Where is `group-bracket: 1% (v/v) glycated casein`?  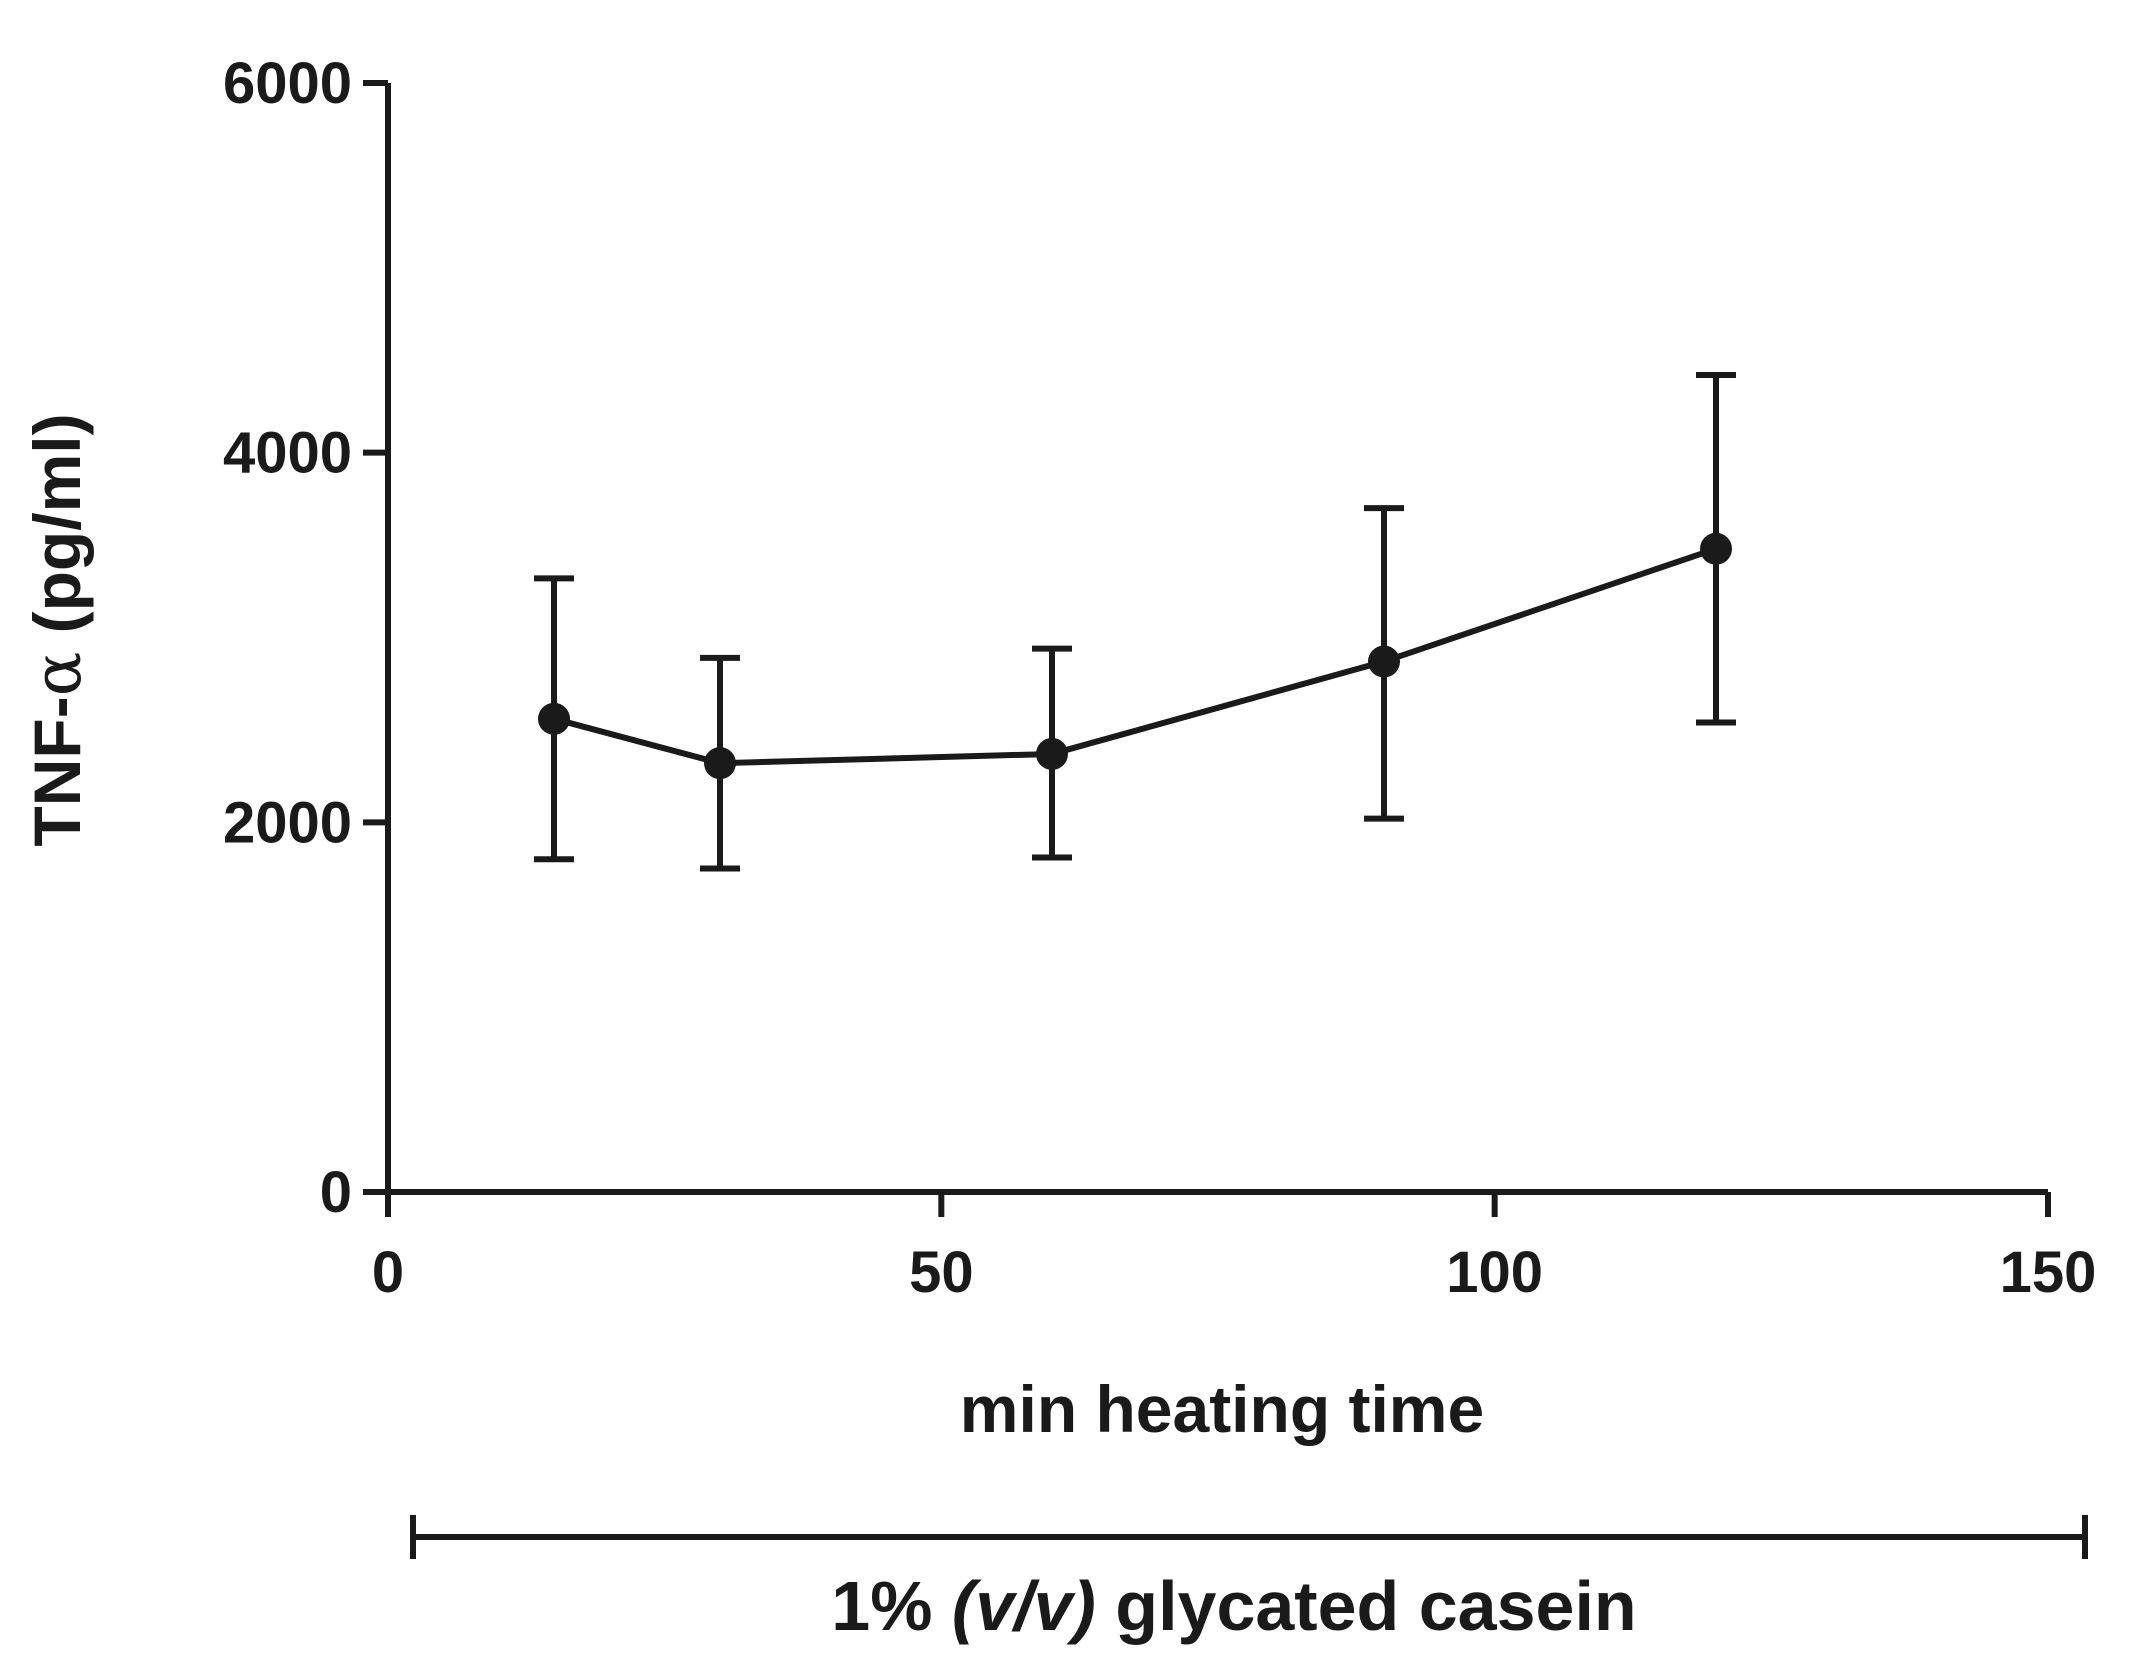 group-bracket: 1% (v/v) glycated casein is located at coordinates (1249, 1580).